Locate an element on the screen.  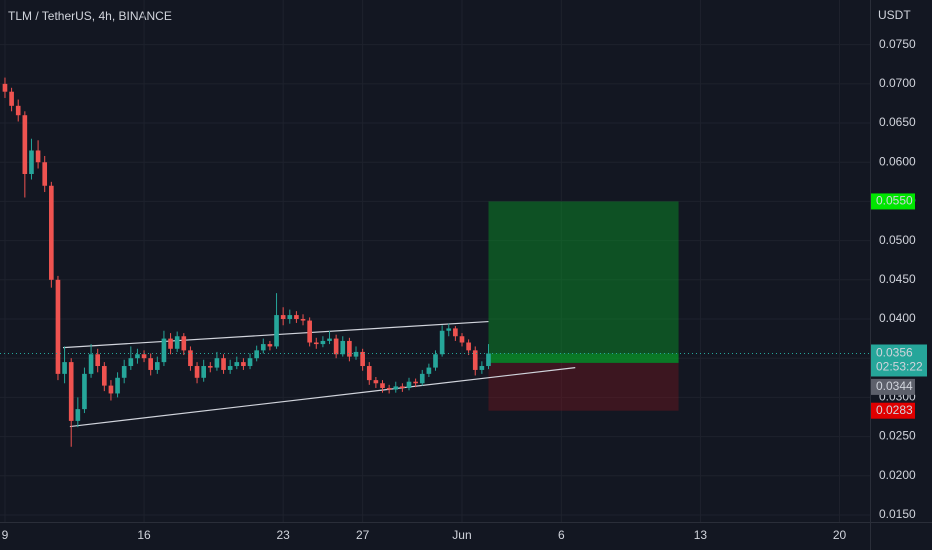
last-price-label: 0.0356 is located at coordinates (894, 353).